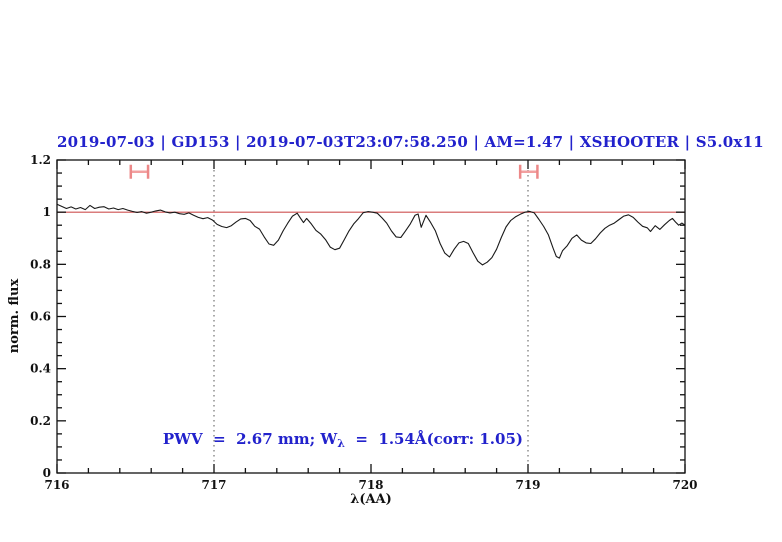  I want to click on pwv-annotation-suffix: = 1.54Å(corr: 1.05), so click(433, 439).